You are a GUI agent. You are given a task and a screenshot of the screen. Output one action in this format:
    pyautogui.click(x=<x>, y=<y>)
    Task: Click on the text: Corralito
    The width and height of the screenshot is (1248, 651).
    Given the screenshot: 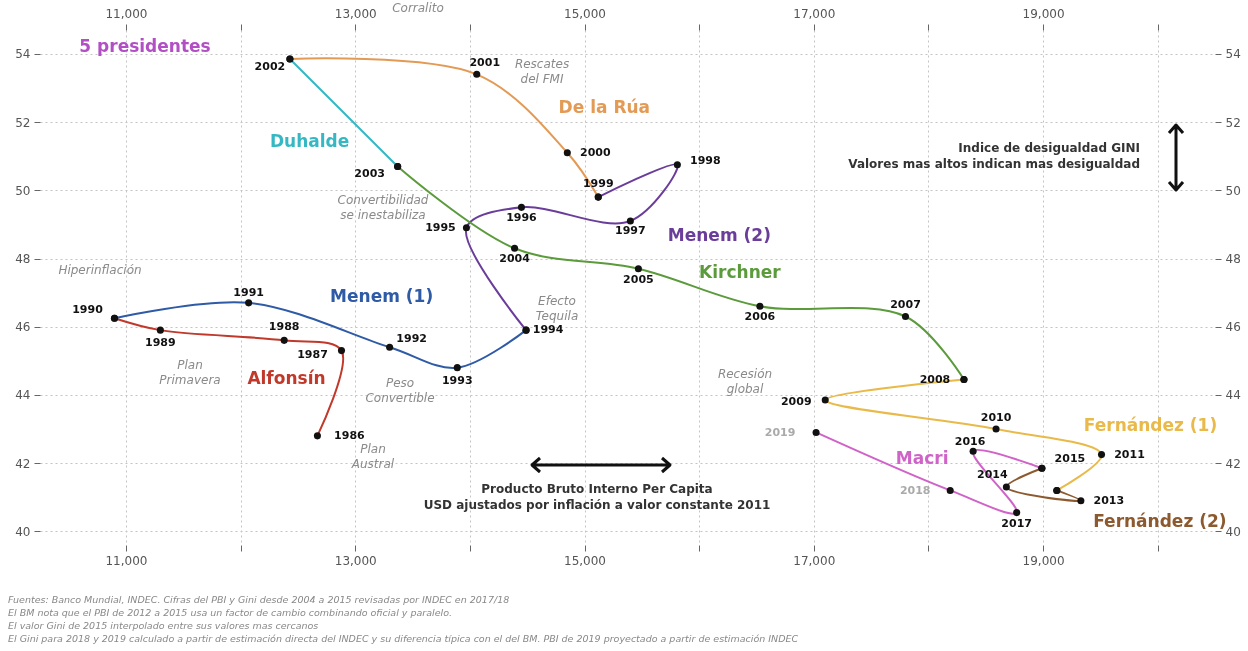 What is the action you would take?
    pyautogui.click(x=418, y=8)
    